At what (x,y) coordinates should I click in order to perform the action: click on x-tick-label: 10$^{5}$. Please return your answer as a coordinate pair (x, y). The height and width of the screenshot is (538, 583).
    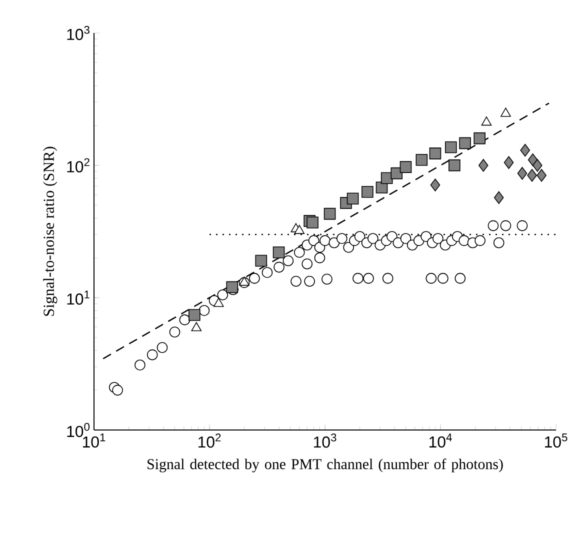
    Looking at the image, I should click on (556, 441).